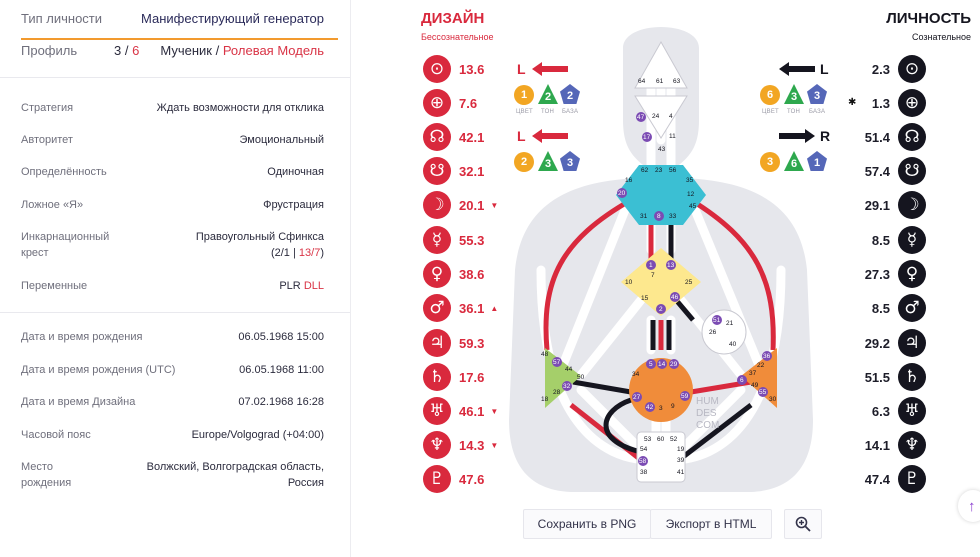 The image size is (980, 557). I want to click on personality-arrow-top-label: L, so click(824, 69).